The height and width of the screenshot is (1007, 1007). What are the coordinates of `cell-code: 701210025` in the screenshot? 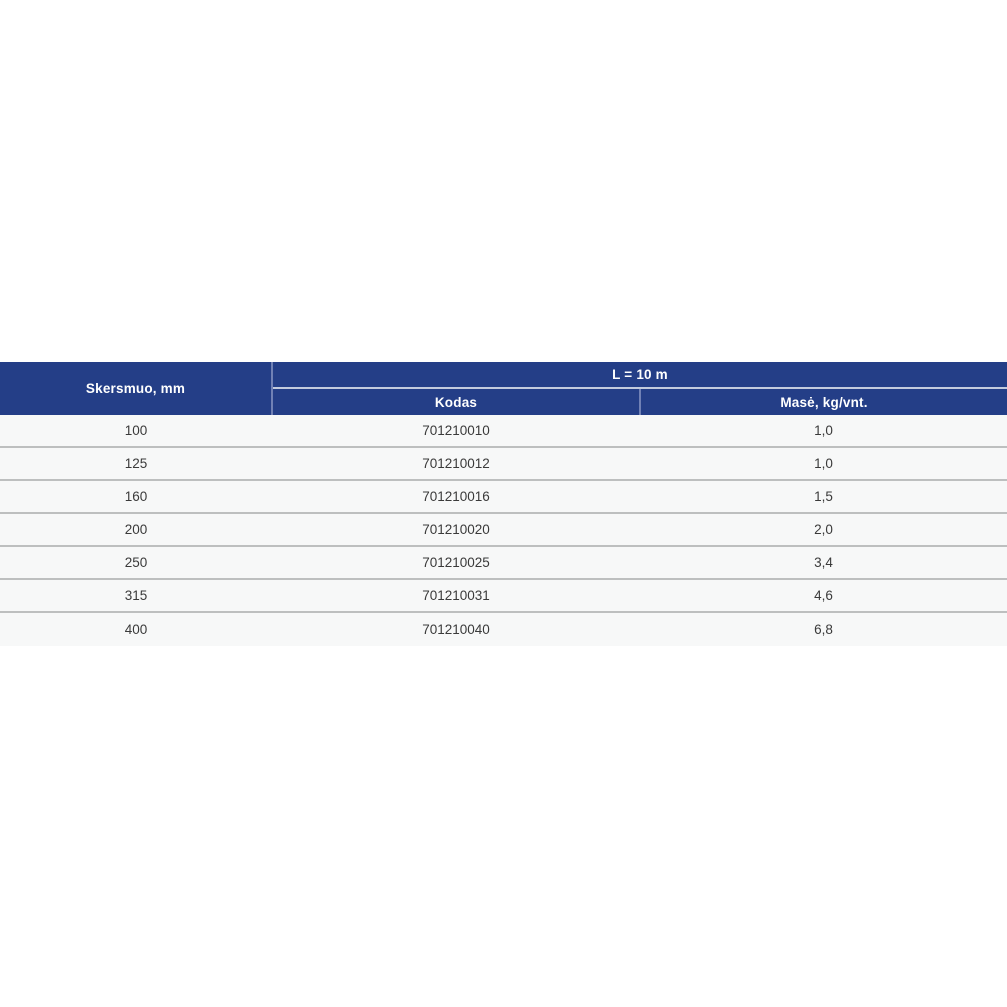 It's located at (456, 563).